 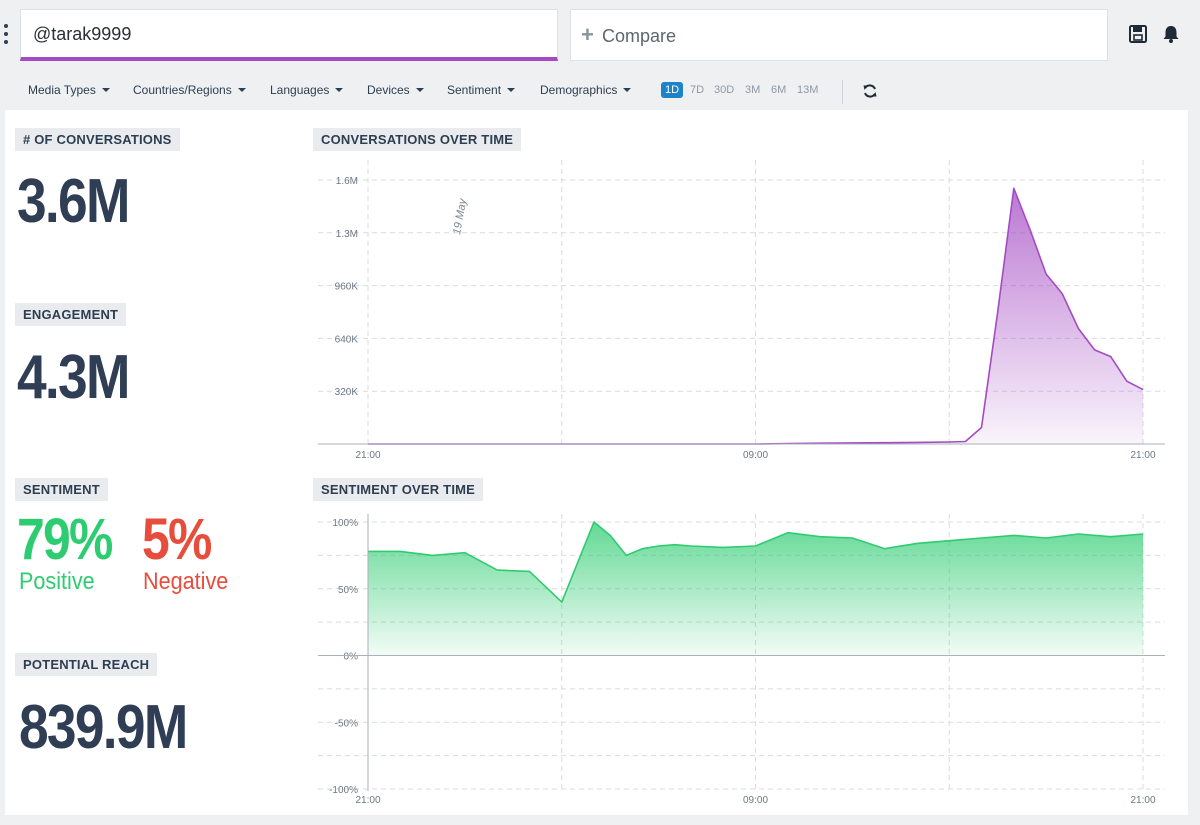 What do you see at coordinates (347, 339) in the screenshot?
I see `y-tick-label: 640K` at bounding box center [347, 339].